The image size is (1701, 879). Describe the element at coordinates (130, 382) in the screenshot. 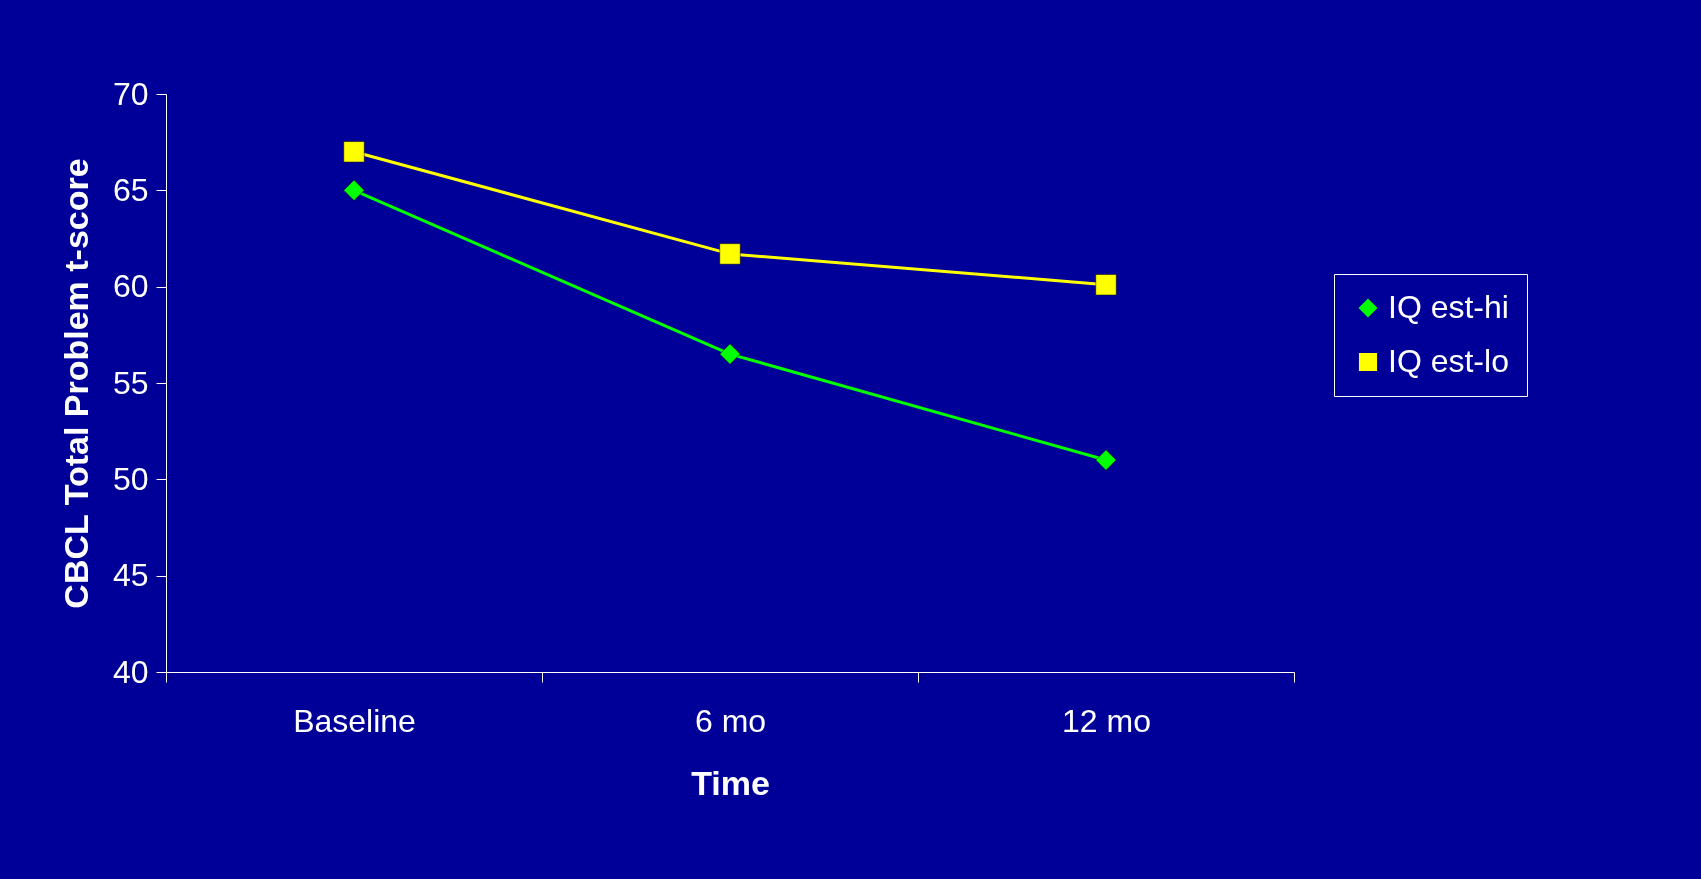

I see `y-tick-label: 55` at that location.